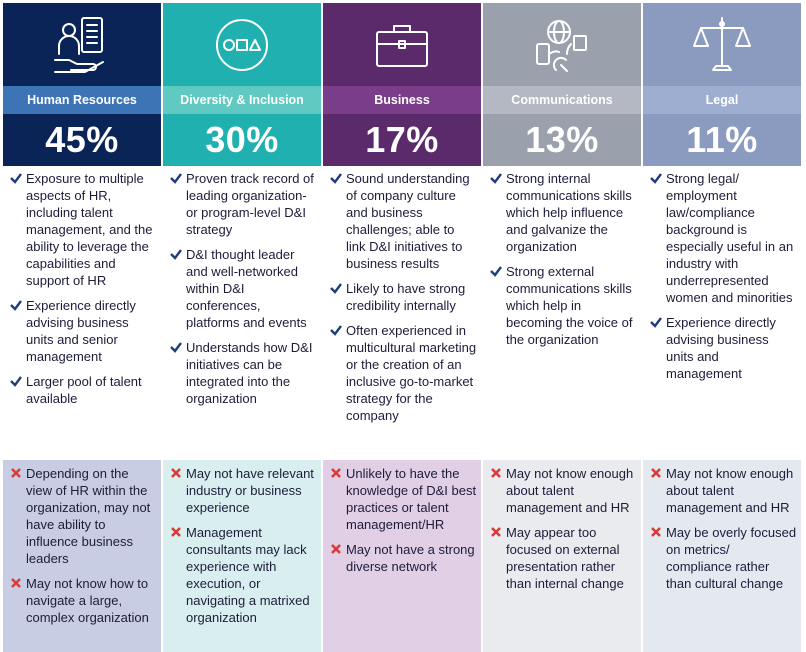  I want to click on con-item: May not have a strong diverse network, so click(402, 558).